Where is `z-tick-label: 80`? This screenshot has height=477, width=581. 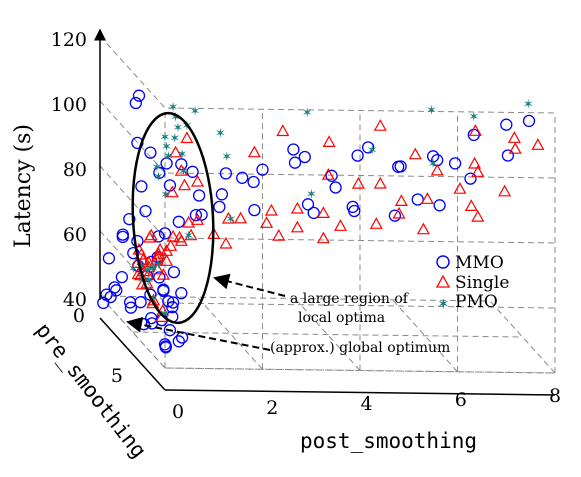
z-tick-label: 80 is located at coordinates (75, 170).